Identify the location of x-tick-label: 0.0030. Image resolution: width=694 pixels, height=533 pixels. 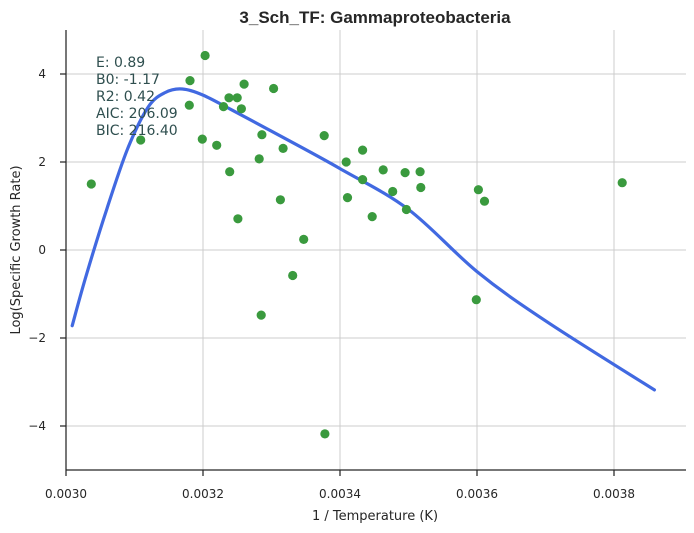
(66, 494).